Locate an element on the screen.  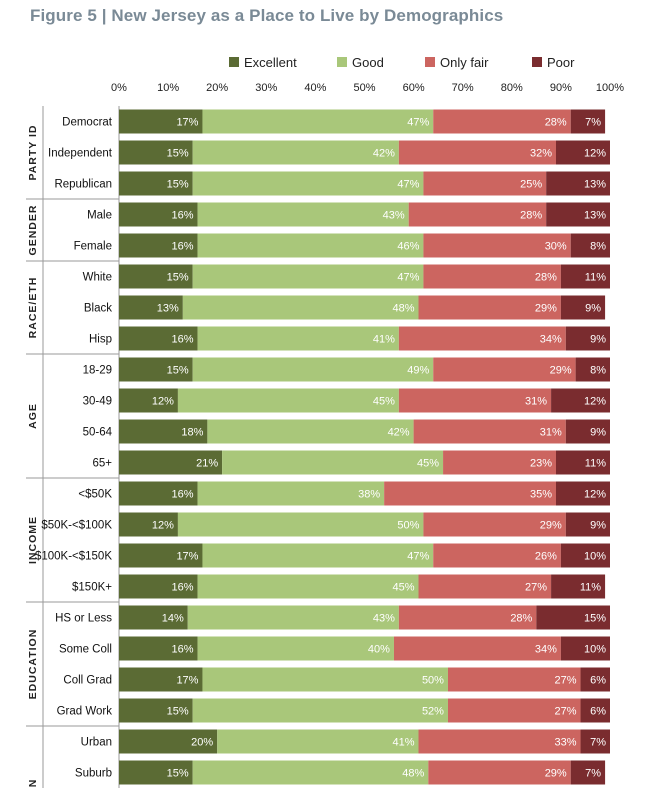
bar-value-label: 7% is located at coordinates (593, 123).